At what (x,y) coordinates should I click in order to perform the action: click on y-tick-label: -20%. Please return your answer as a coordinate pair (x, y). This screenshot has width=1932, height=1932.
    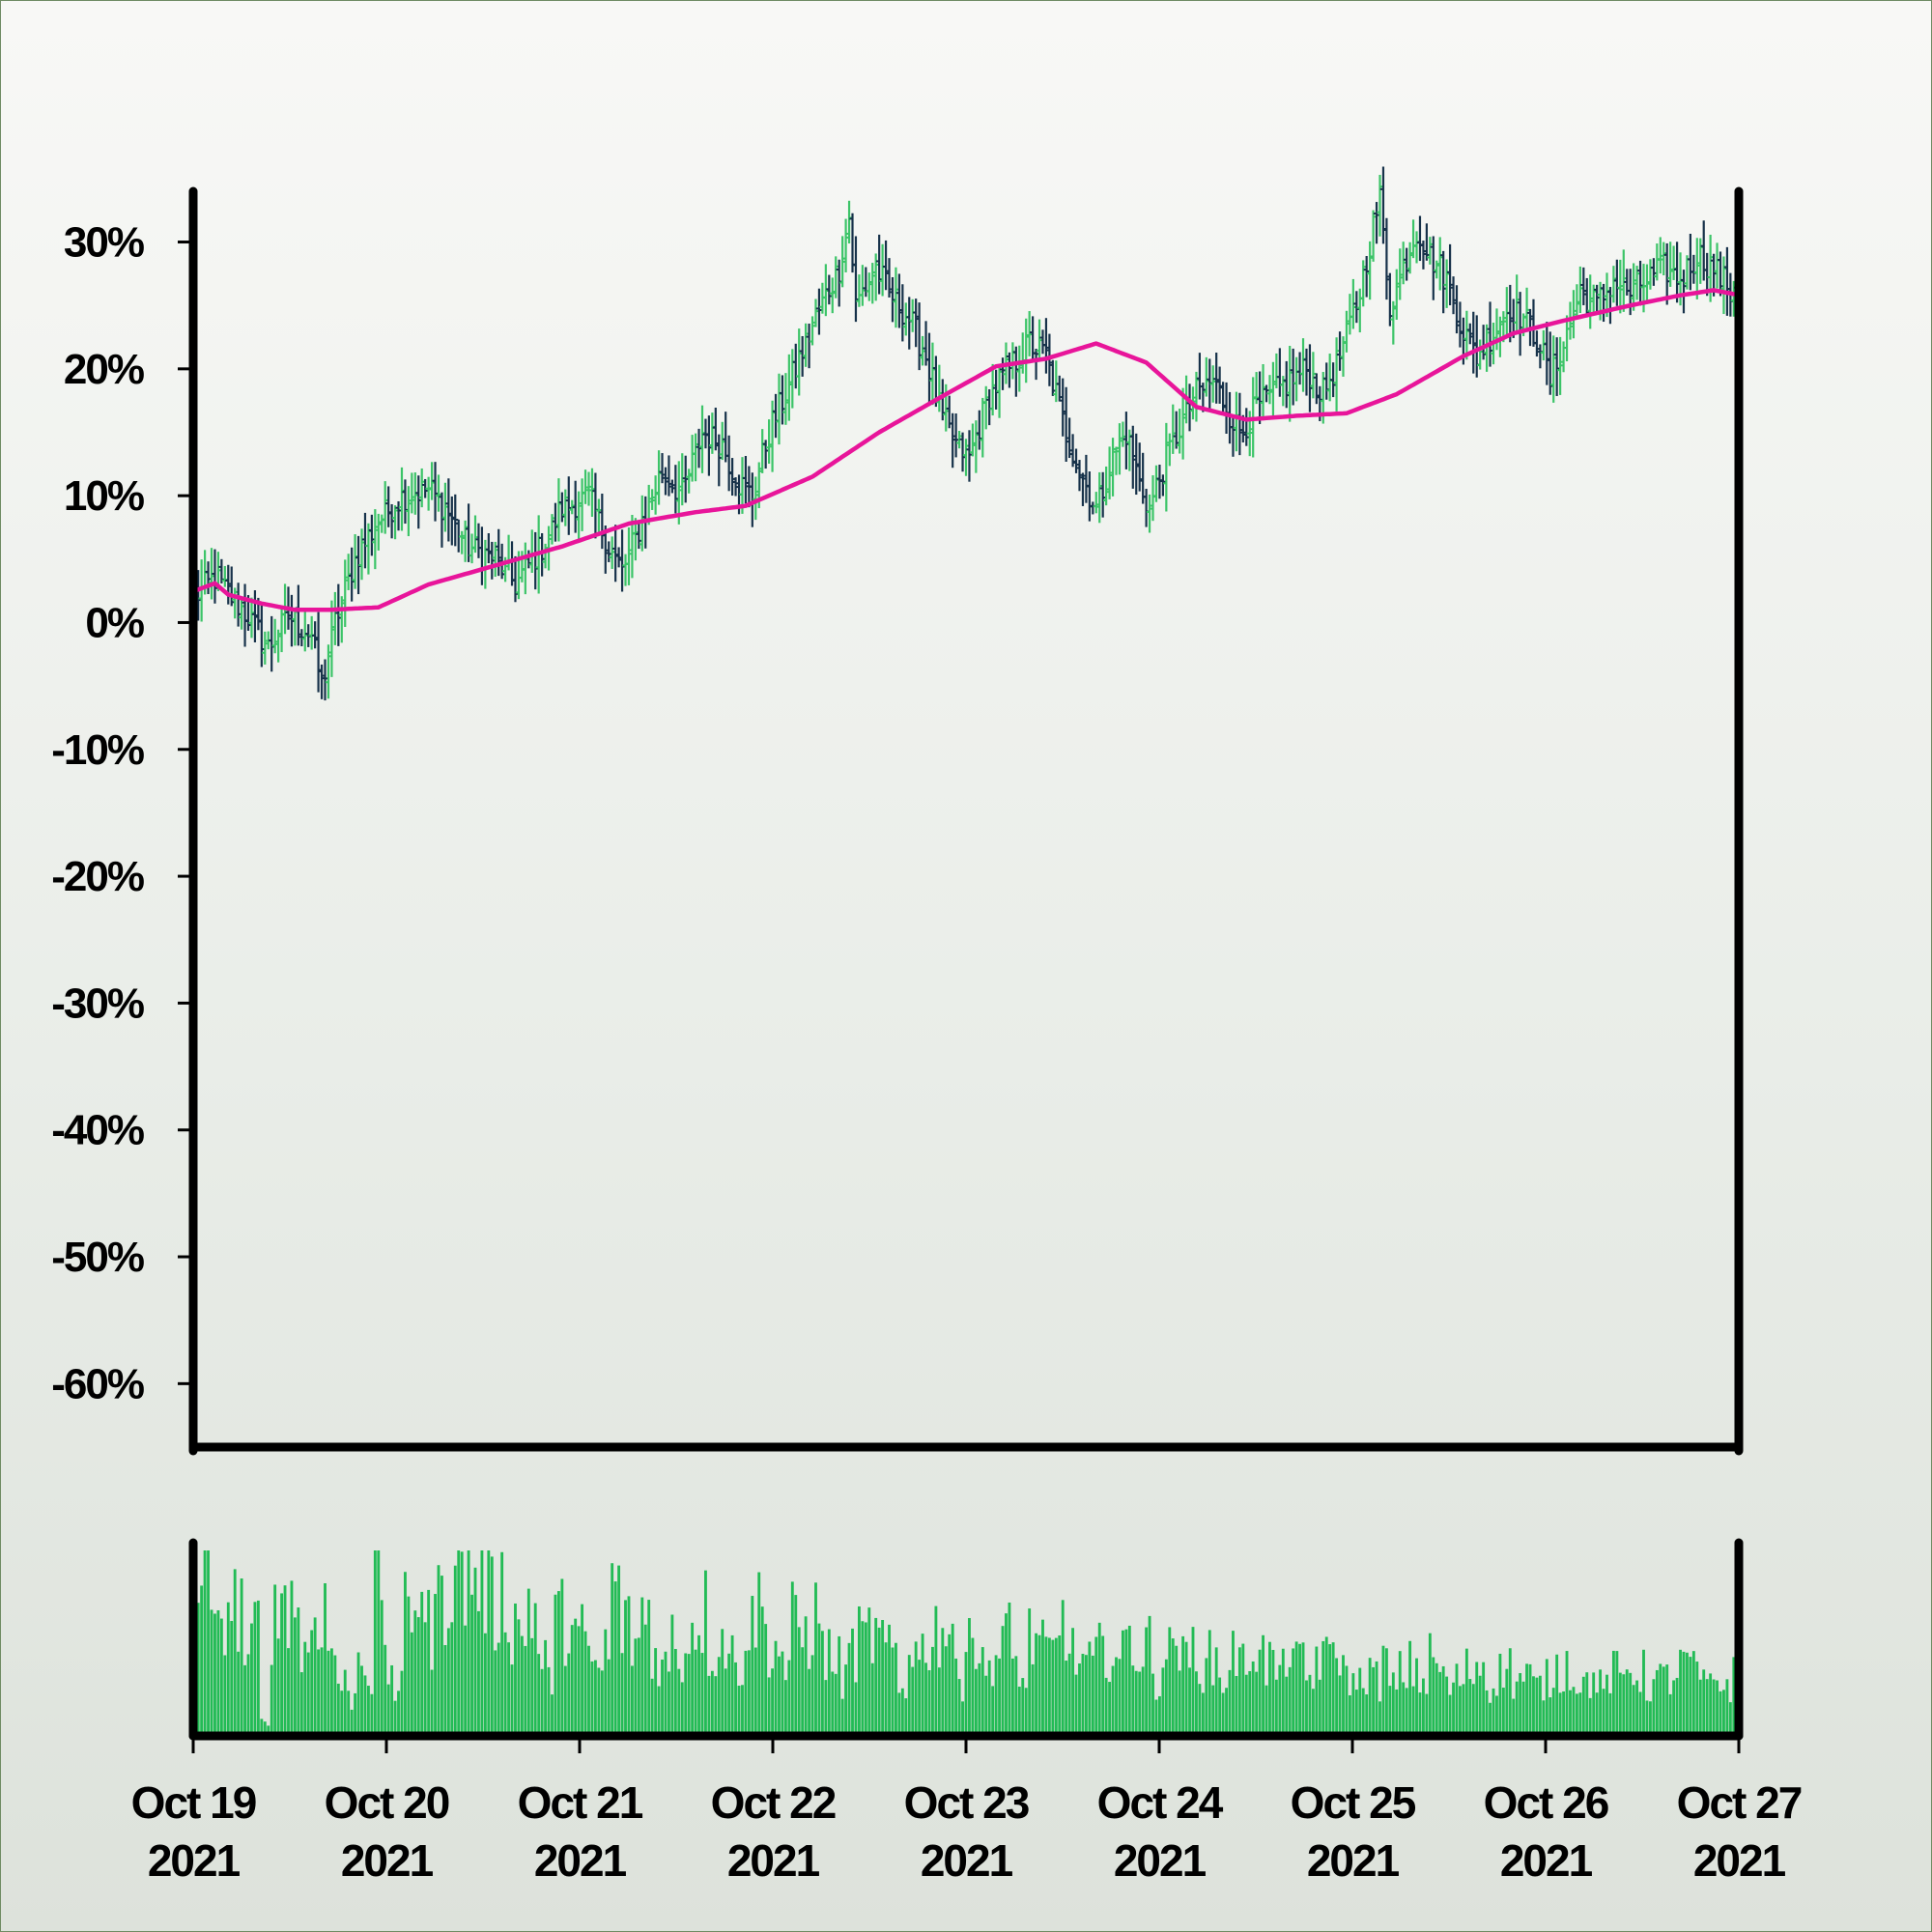
    Looking at the image, I should click on (97, 876).